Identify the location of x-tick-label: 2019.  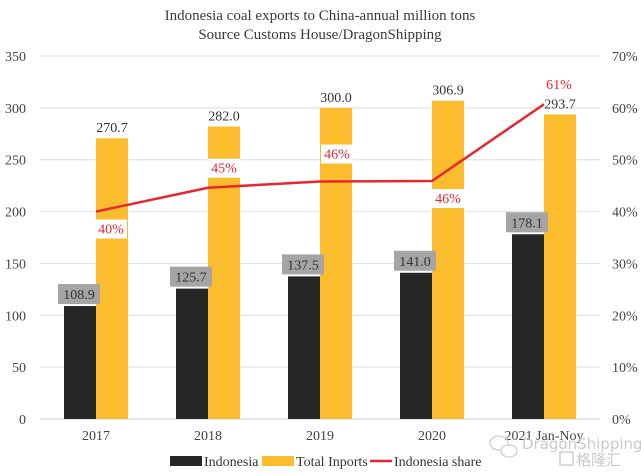
(320, 436).